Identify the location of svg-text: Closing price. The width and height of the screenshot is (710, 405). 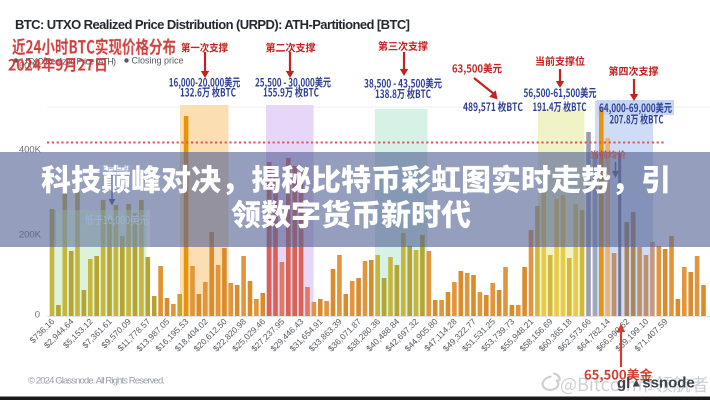
(158, 61).